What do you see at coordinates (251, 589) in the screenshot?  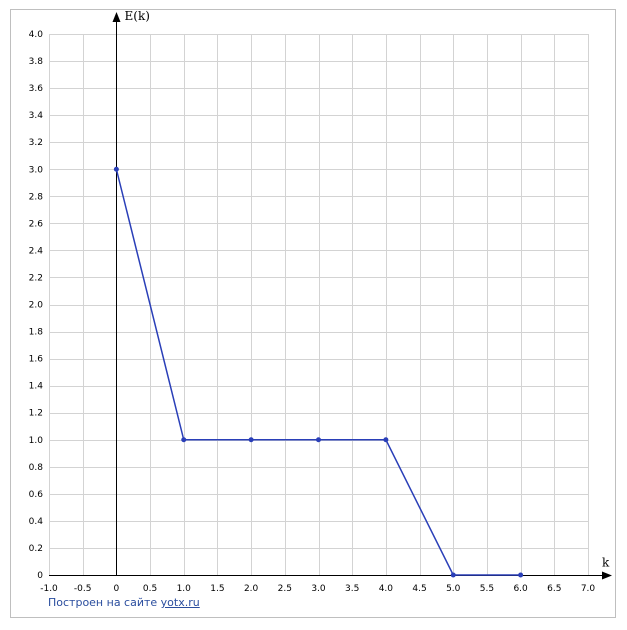 I see `x-tick-label: 2.0` at bounding box center [251, 589].